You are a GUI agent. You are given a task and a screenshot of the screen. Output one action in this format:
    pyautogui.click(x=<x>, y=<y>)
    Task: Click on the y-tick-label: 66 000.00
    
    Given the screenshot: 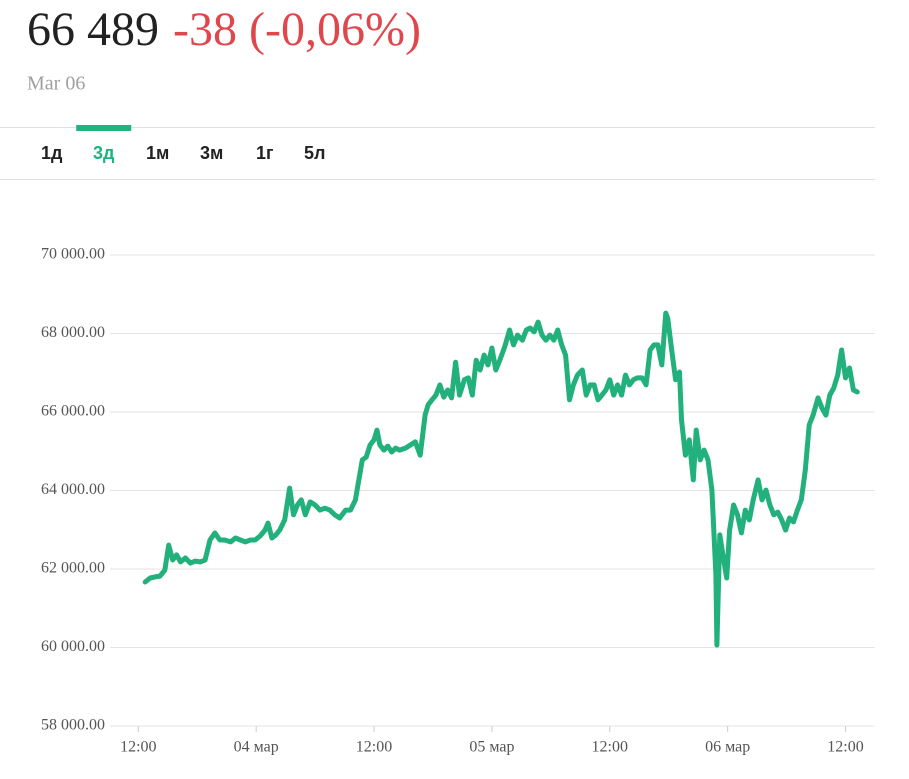 What is the action you would take?
    pyautogui.click(x=73, y=411)
    